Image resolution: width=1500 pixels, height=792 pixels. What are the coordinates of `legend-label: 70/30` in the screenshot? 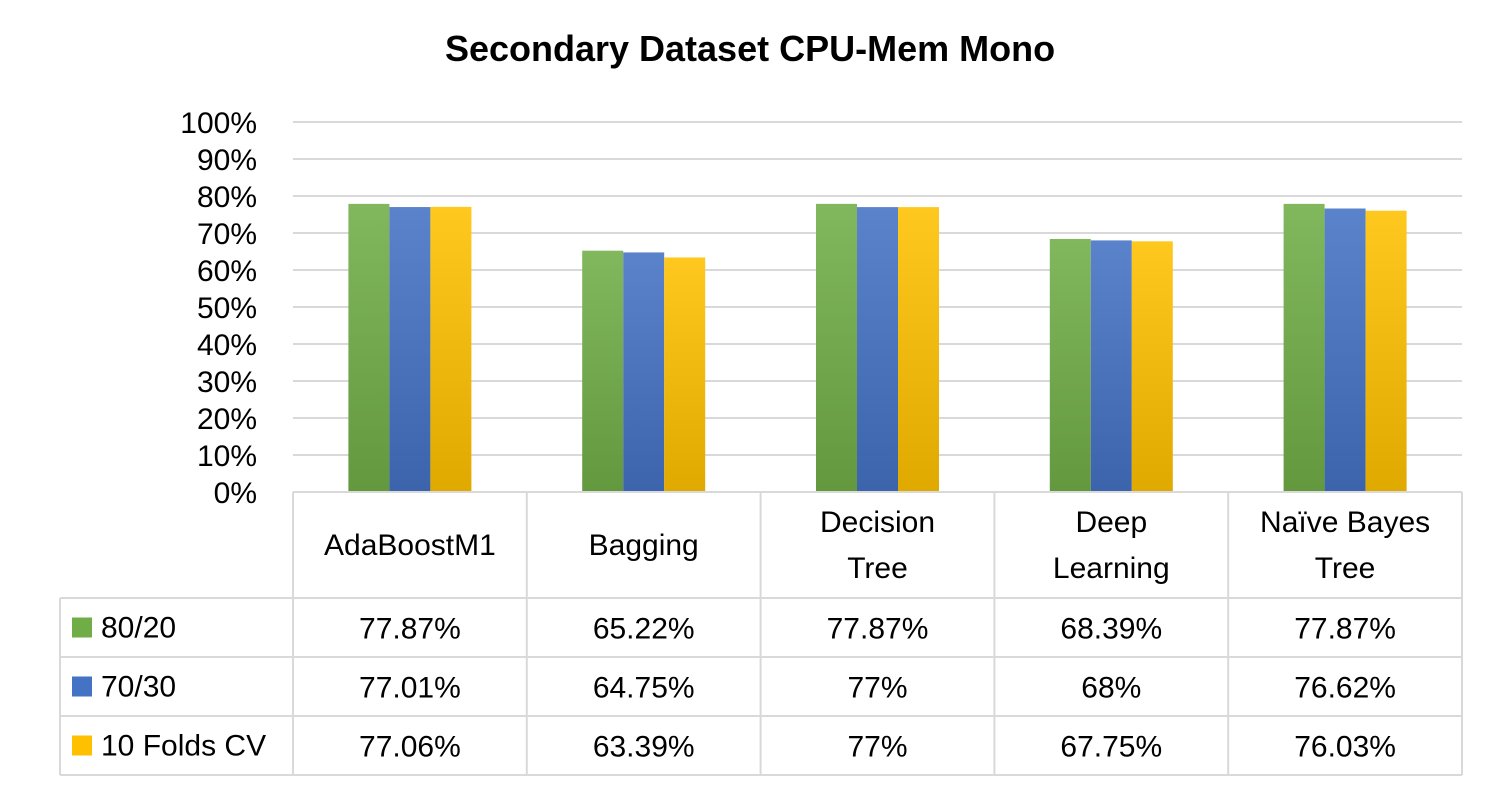 It's located at (138, 687).